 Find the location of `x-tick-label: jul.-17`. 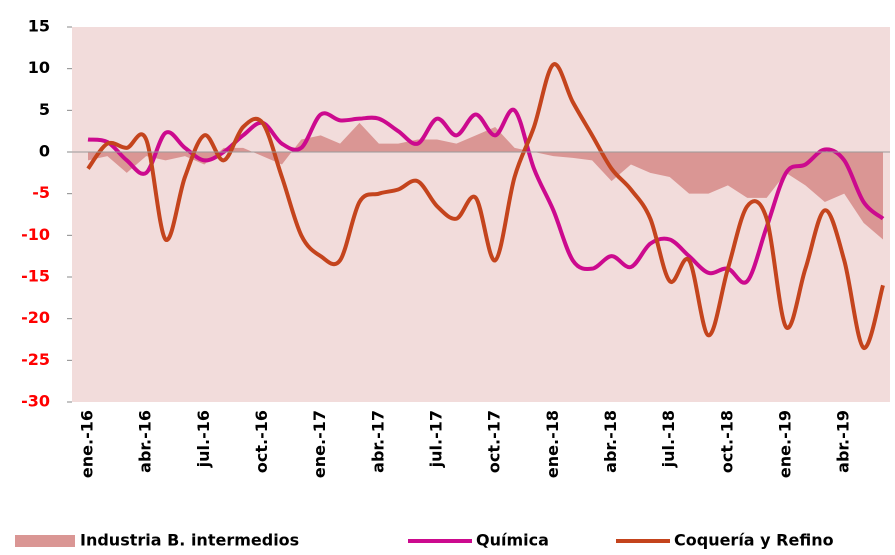

x-tick-label: jul.-17 is located at coordinates (436, 439).